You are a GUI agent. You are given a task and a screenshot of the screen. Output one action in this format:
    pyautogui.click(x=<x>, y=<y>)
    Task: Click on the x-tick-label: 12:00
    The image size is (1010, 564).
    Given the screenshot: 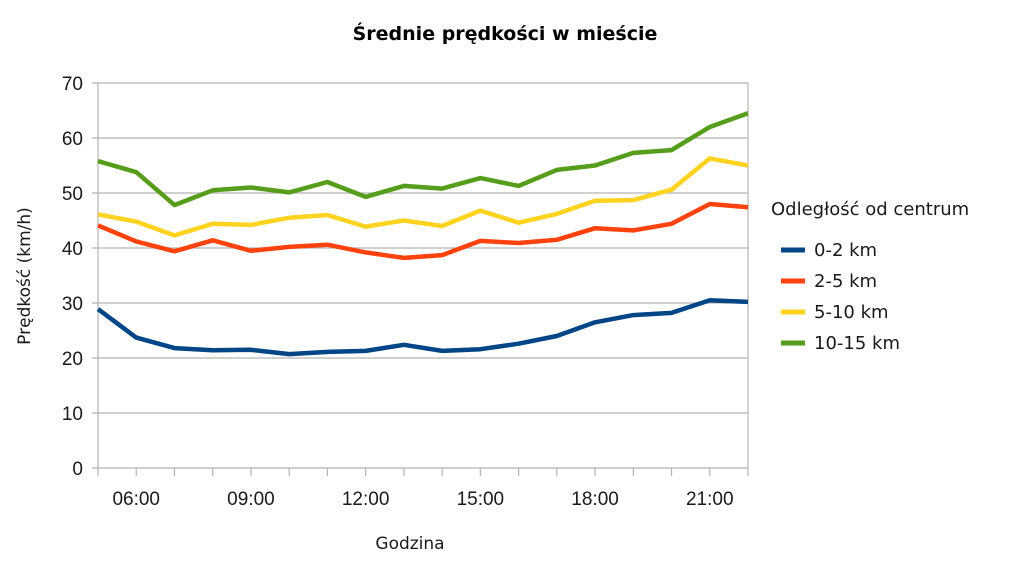 What is the action you would take?
    pyautogui.click(x=366, y=499)
    